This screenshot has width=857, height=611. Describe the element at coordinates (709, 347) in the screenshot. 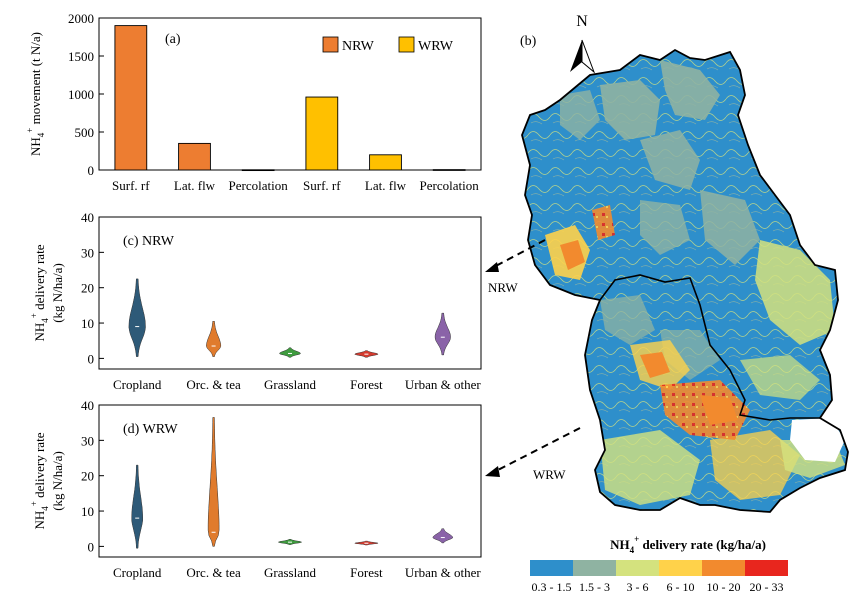

I see `nrw-wrw-divide` at that location.